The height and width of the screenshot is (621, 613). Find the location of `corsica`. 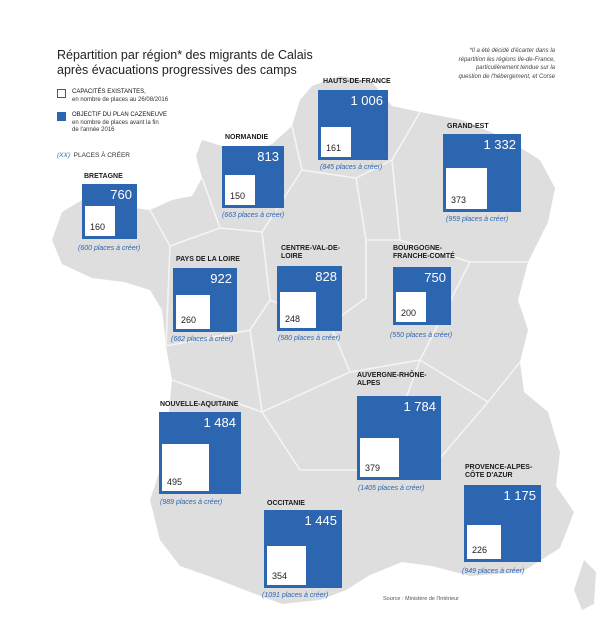

corsica is located at coordinates (585, 585).